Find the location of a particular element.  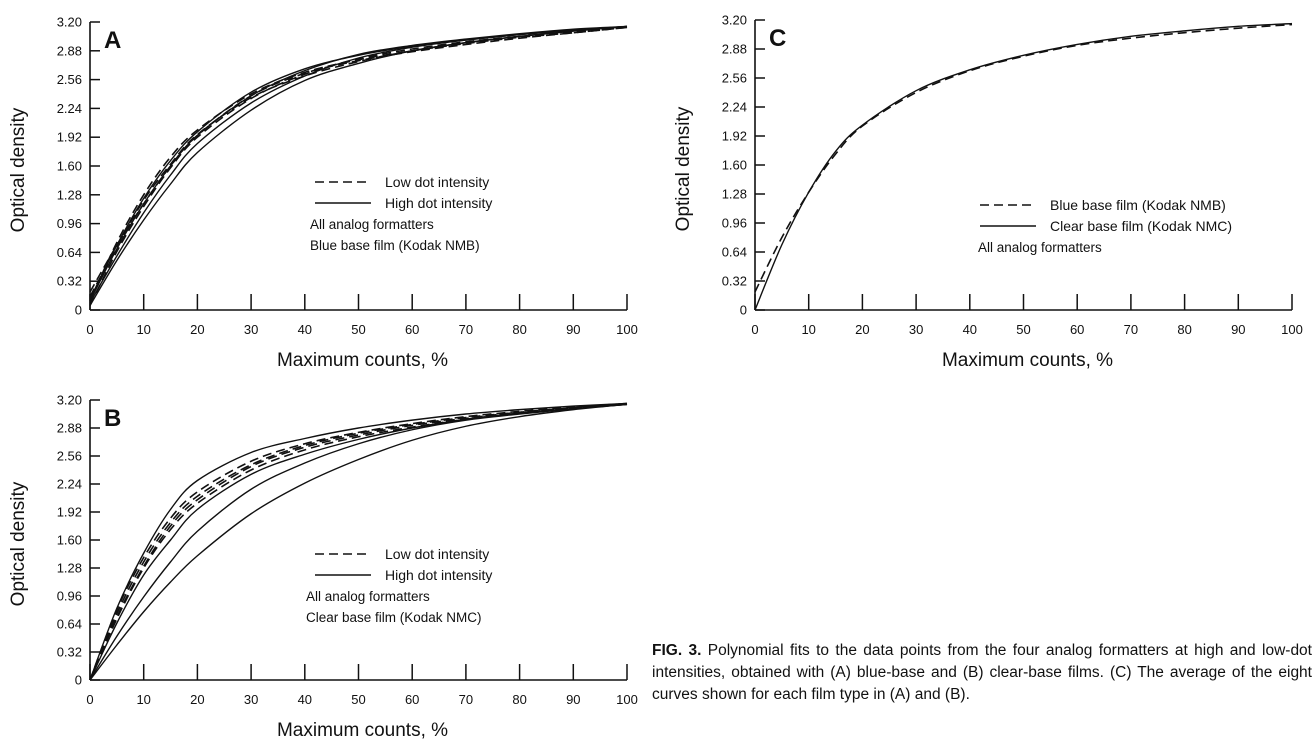

panel-label-b: B is located at coordinates (112, 418).